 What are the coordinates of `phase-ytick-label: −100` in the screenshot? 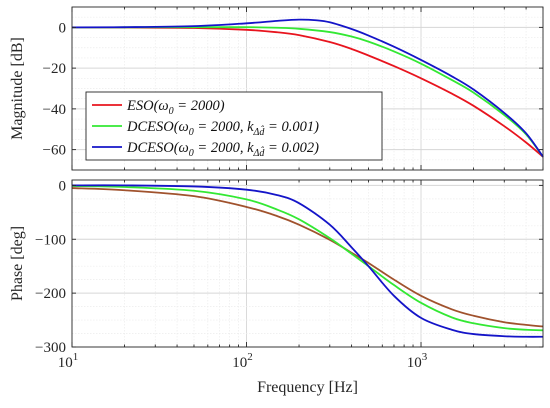 It's located at (50, 240).